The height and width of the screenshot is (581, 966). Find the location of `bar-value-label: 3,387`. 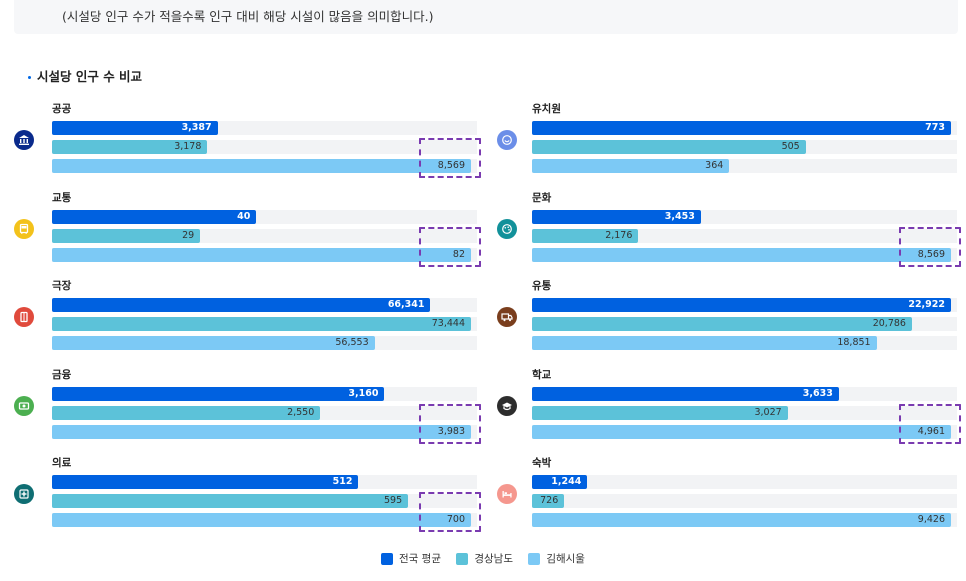

bar-value-label: 3,387 is located at coordinates (196, 127).